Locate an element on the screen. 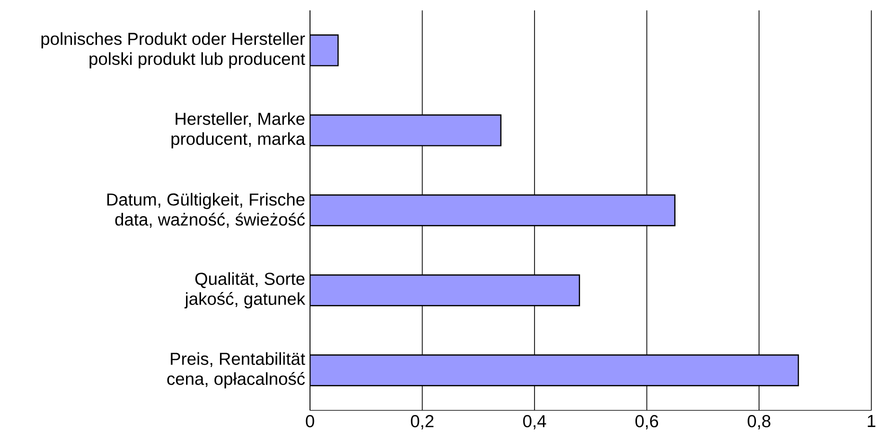 The image size is (877, 445). y-tick-label: Preis, Rentabilität cena, opłacalność is located at coordinates (236, 370).